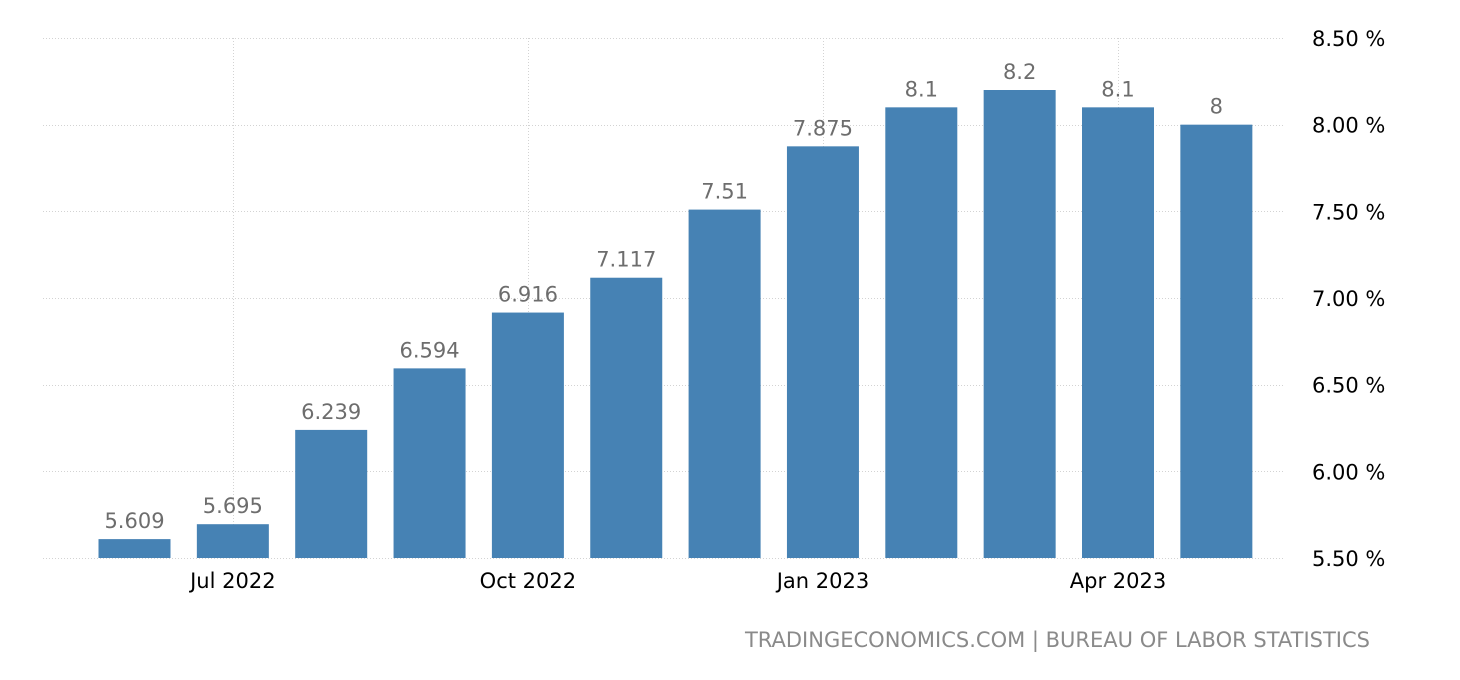 This screenshot has width=1460, height=680. I want to click on y-tick-label: 5.50 %, so click(1348, 559).